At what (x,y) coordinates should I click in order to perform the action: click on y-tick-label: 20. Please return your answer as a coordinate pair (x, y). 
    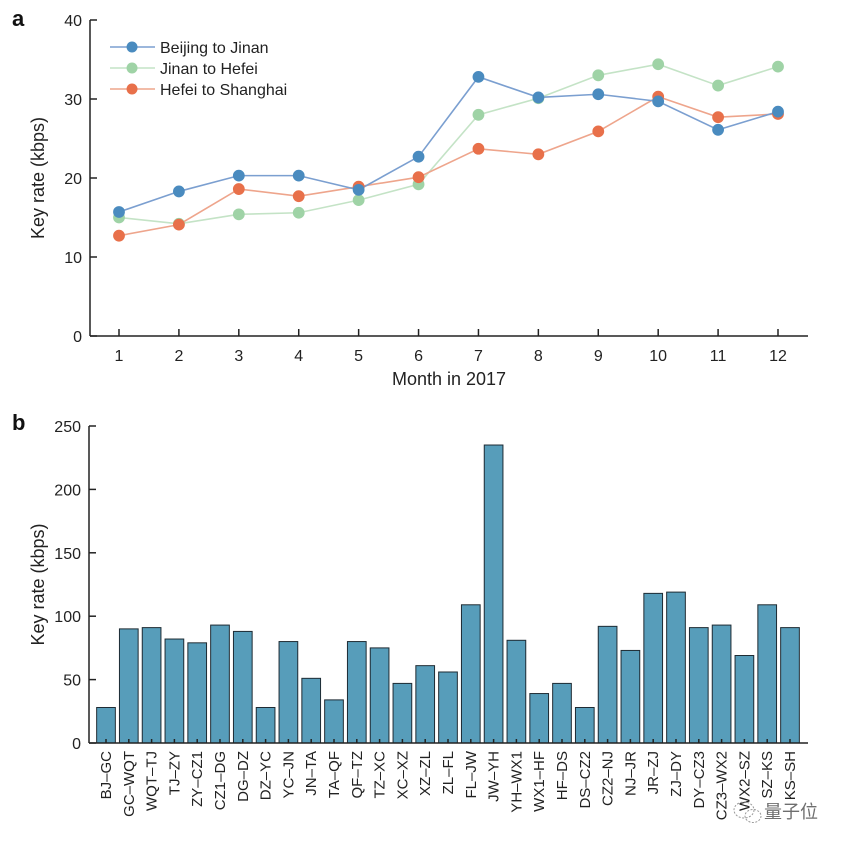
    Looking at the image, I should click on (73, 179).